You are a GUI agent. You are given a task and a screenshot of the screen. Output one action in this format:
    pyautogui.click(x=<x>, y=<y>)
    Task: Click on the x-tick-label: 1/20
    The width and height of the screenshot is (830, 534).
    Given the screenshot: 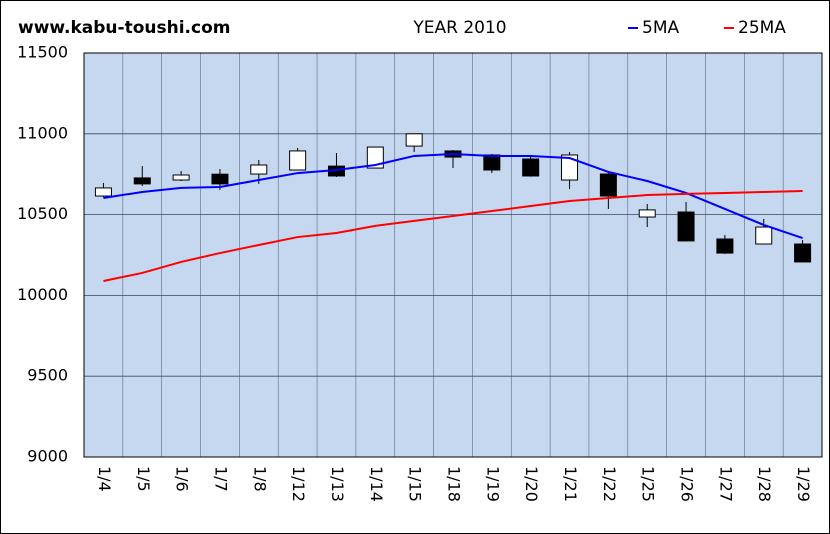 What is the action you would take?
    pyautogui.click(x=531, y=484)
    